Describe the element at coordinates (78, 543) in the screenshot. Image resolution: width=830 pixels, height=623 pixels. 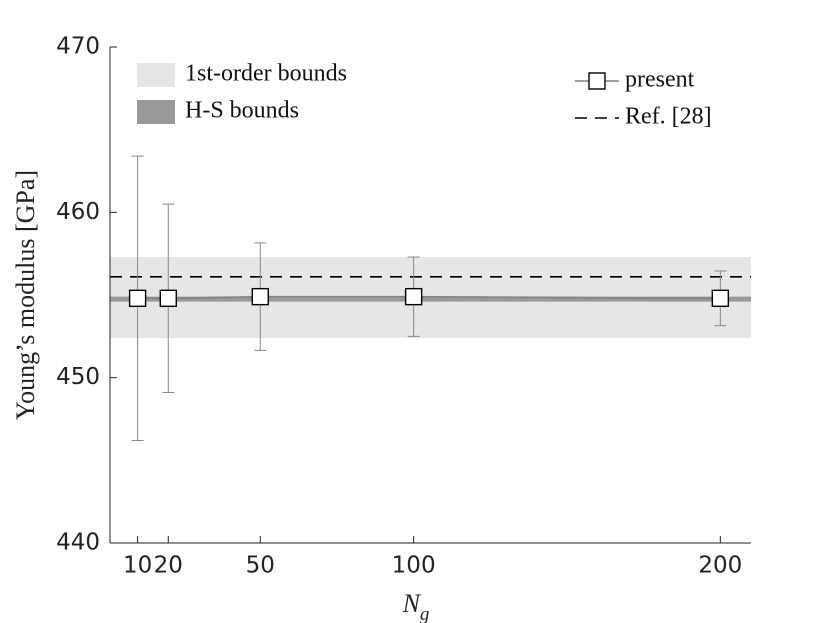
I see `y-tick-label: 440` at that location.